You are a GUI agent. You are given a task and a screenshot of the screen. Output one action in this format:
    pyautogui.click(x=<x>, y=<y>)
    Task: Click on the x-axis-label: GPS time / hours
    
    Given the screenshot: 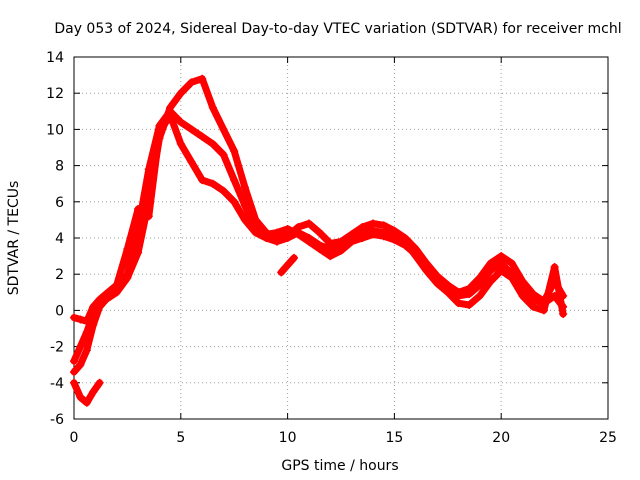 What is the action you would take?
    pyautogui.click(x=339, y=466)
    